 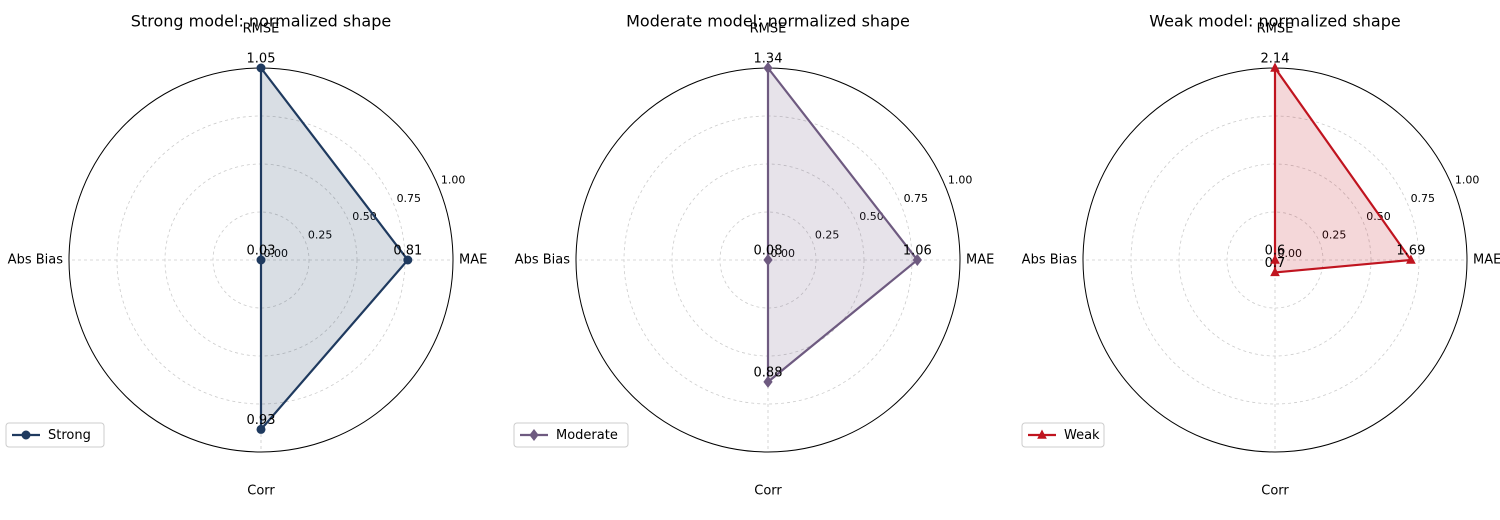 I want to click on data-label: 1.05, so click(x=261, y=59).